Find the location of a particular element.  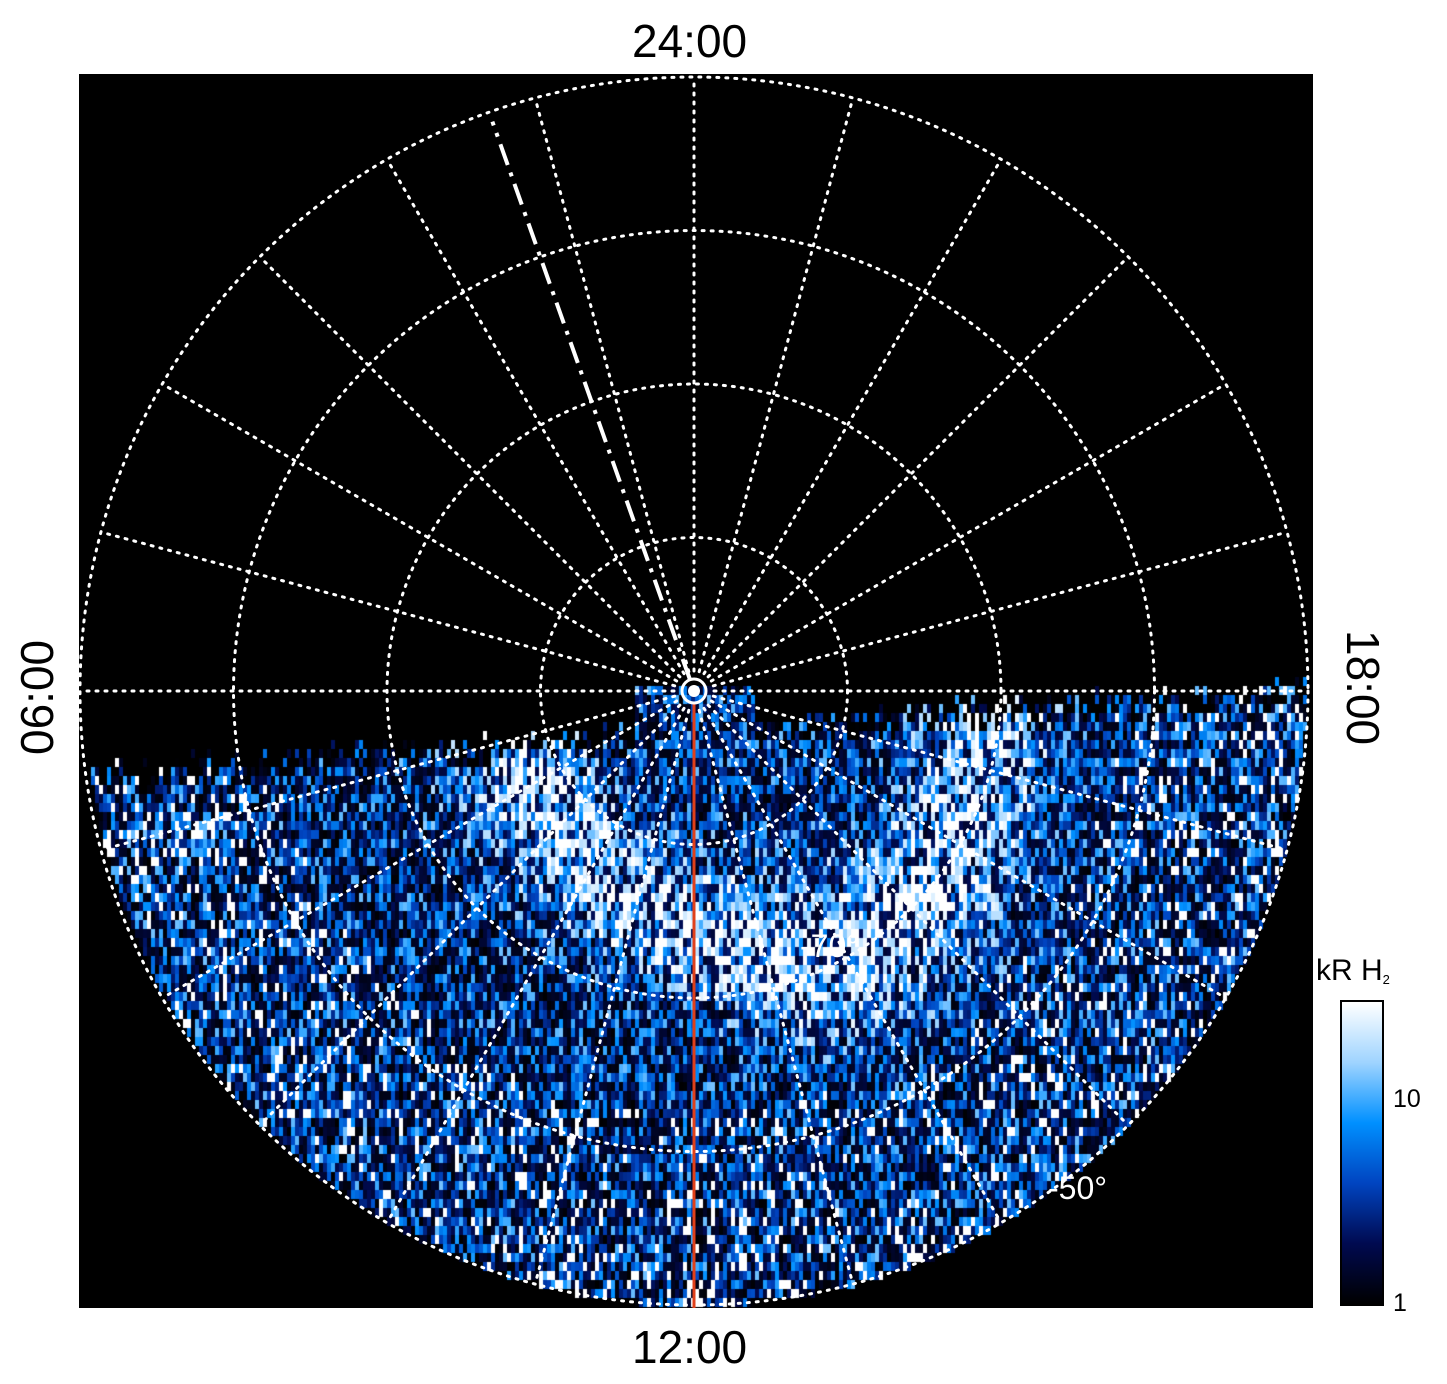

local-time-label-18: 18:00 is located at coordinates (1363, 688).